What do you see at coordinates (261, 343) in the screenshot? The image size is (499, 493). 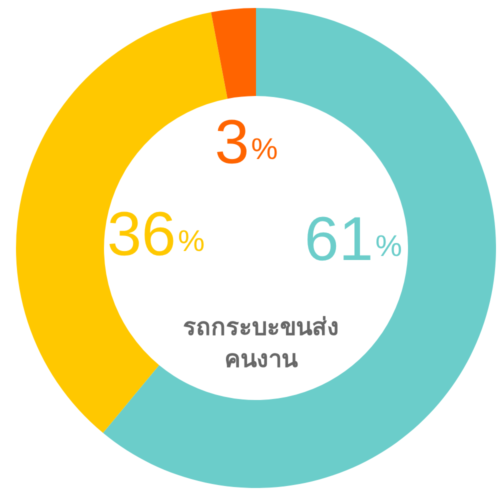 I see `text: รถกระบะขนส่ง คนงาน` at bounding box center [261, 343].